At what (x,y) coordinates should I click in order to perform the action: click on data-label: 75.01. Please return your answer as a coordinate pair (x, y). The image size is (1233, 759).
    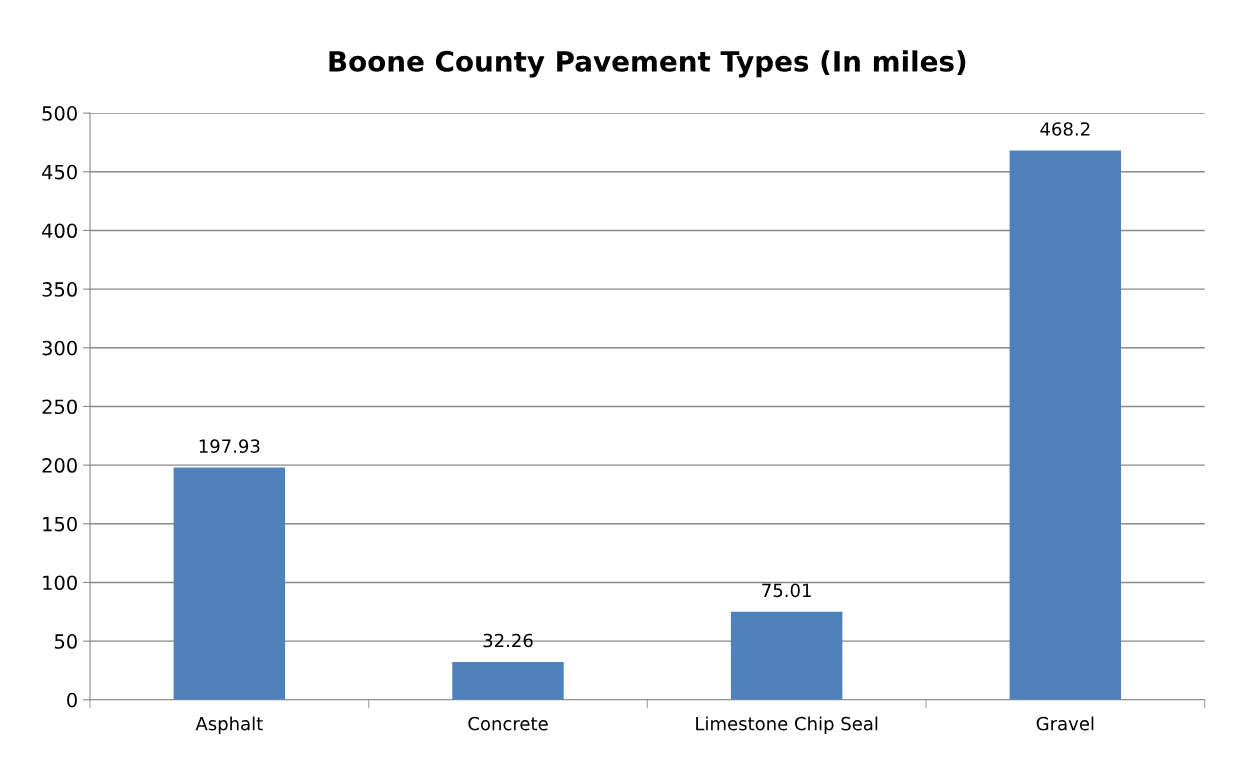
    Looking at the image, I should click on (786, 590).